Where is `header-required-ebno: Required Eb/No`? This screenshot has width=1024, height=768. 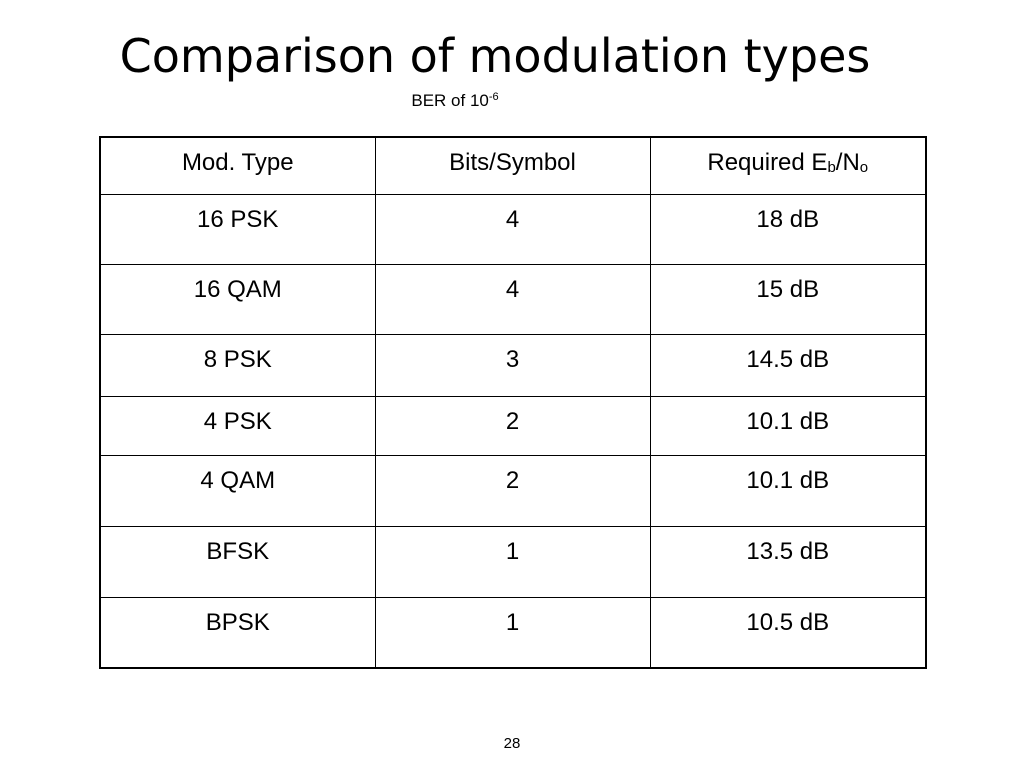
header-required-ebno: Required Eb/No is located at coordinates (788, 165).